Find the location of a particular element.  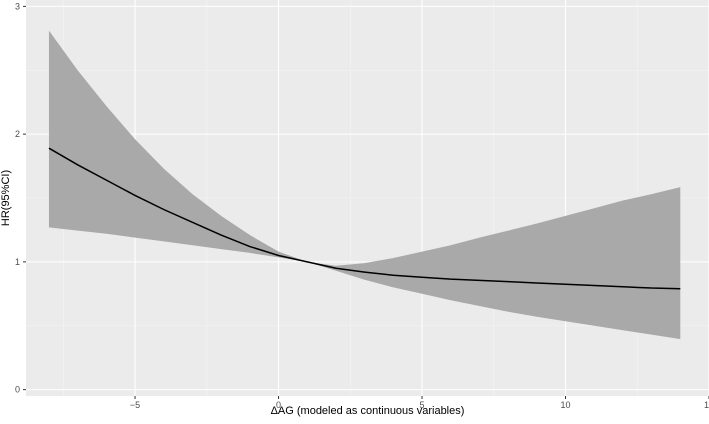

x-tick-label: 5 is located at coordinates (422, 405).